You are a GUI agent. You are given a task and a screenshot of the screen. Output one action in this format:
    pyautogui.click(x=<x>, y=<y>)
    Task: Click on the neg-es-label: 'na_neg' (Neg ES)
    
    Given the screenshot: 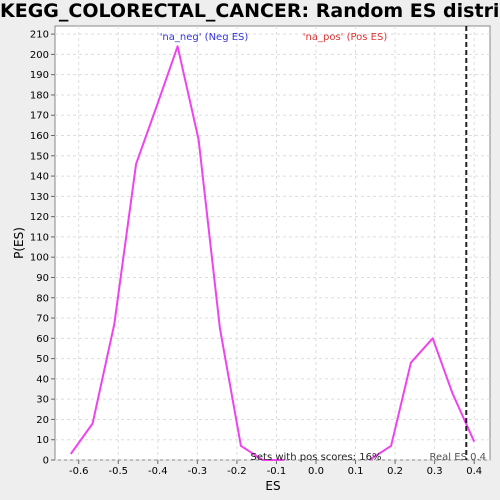 What is the action you would take?
    pyautogui.click(x=204, y=37)
    